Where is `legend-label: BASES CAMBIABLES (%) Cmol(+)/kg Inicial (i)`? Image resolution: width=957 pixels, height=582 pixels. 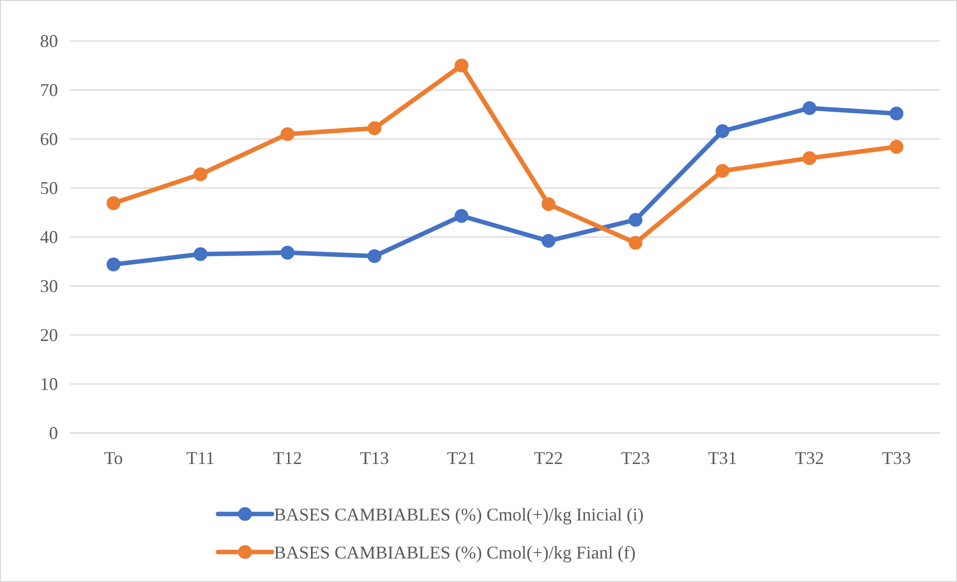 legend-label: BASES CAMBIABLES (%) Cmol(+)/kg Inicial (i) is located at coordinates (459, 514).